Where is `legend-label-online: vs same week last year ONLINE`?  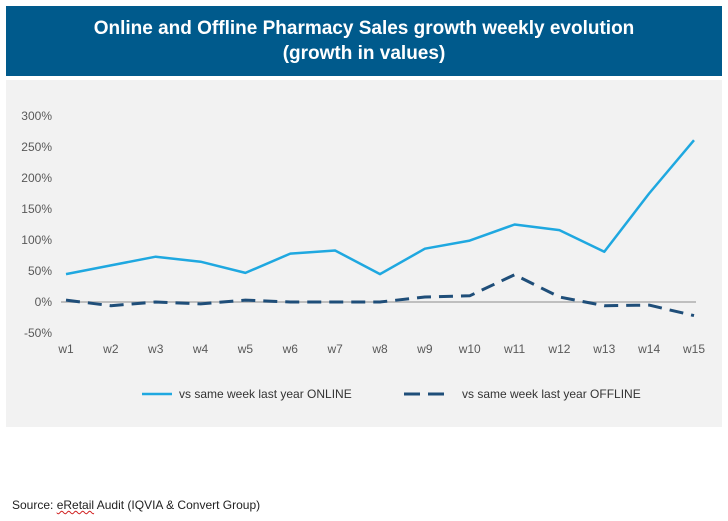 legend-label-online: vs same week last year ONLINE is located at coordinates (265, 394).